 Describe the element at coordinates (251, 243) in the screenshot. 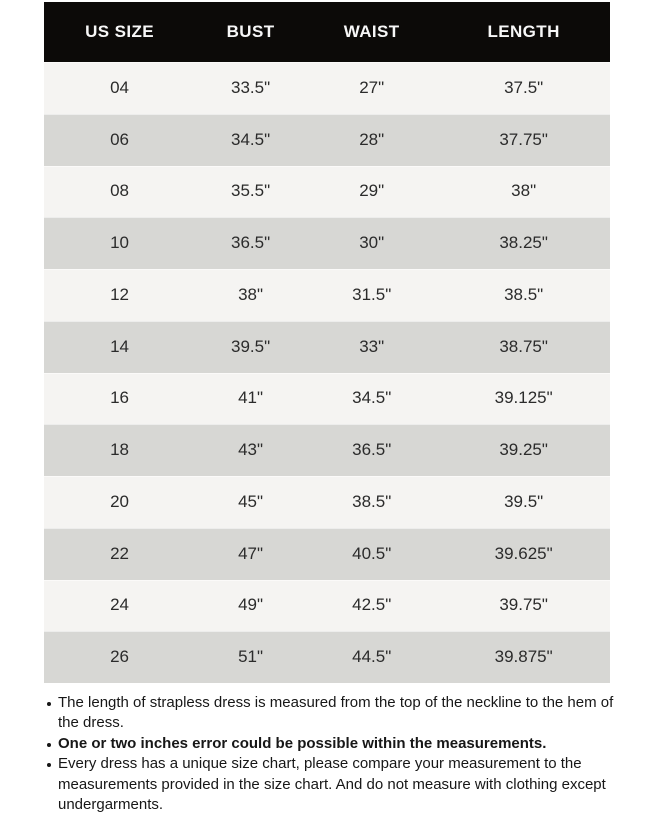

I see `cell-bust: 36.5"` at that location.